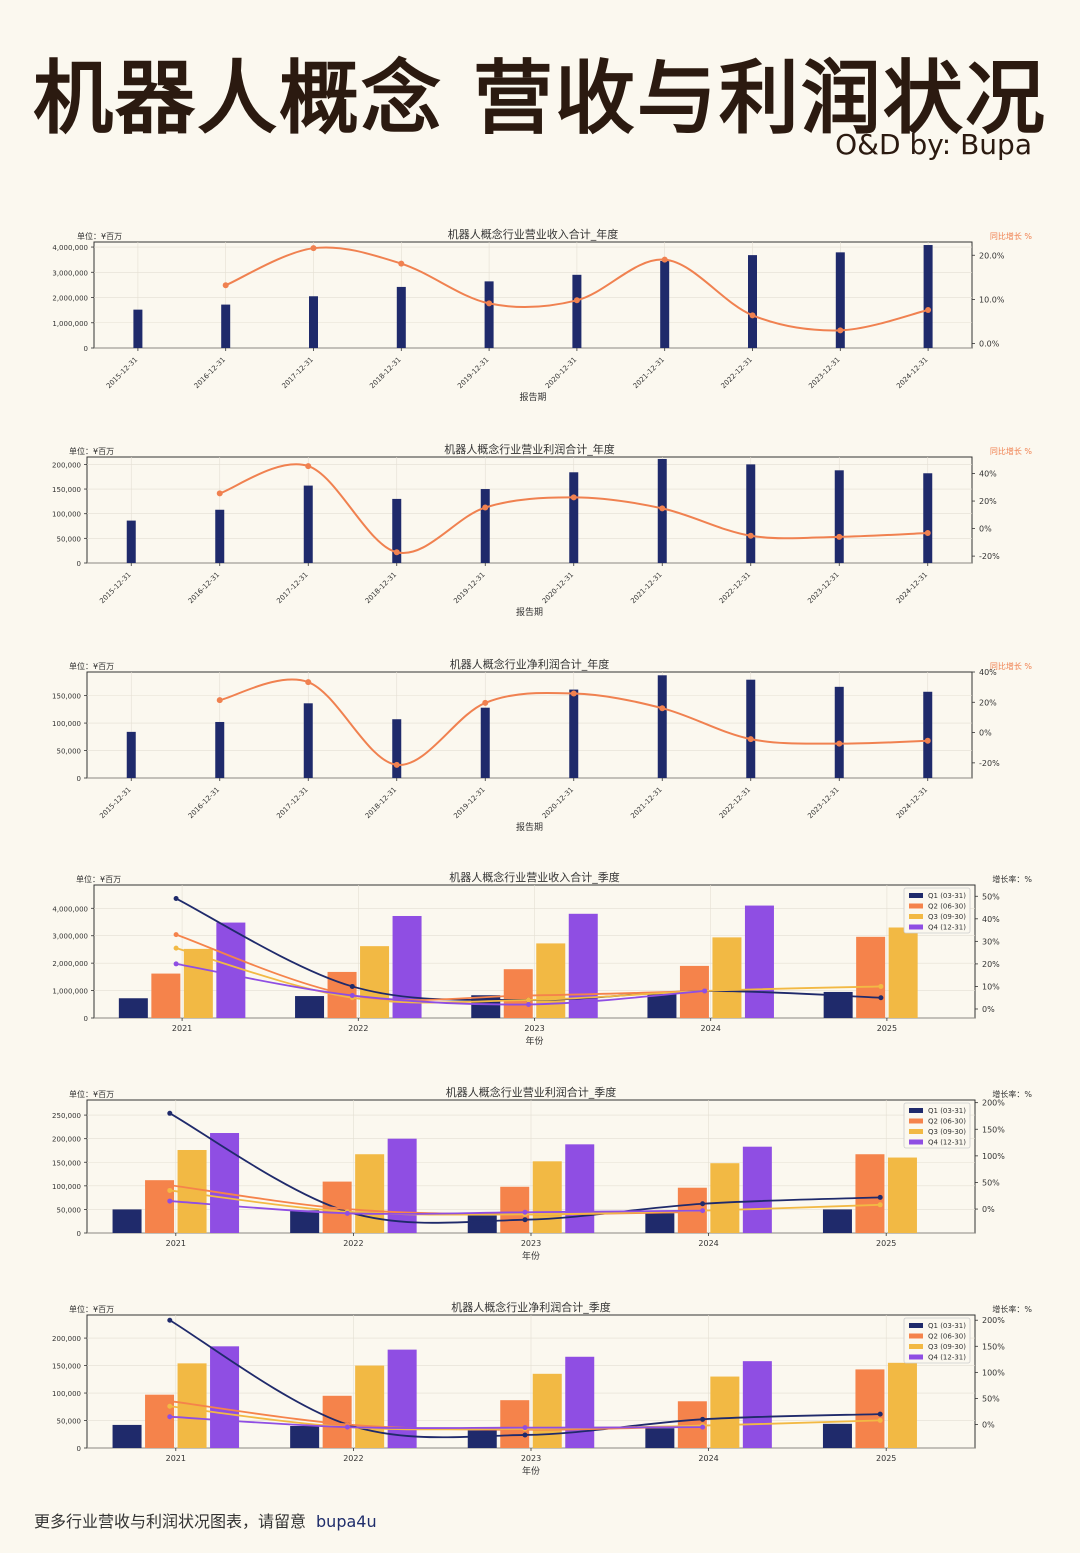 This screenshot has width=1080, height=1553. Describe the element at coordinates (993, 1346) in the screenshot. I see `y2-tick-label: 150%` at that location.